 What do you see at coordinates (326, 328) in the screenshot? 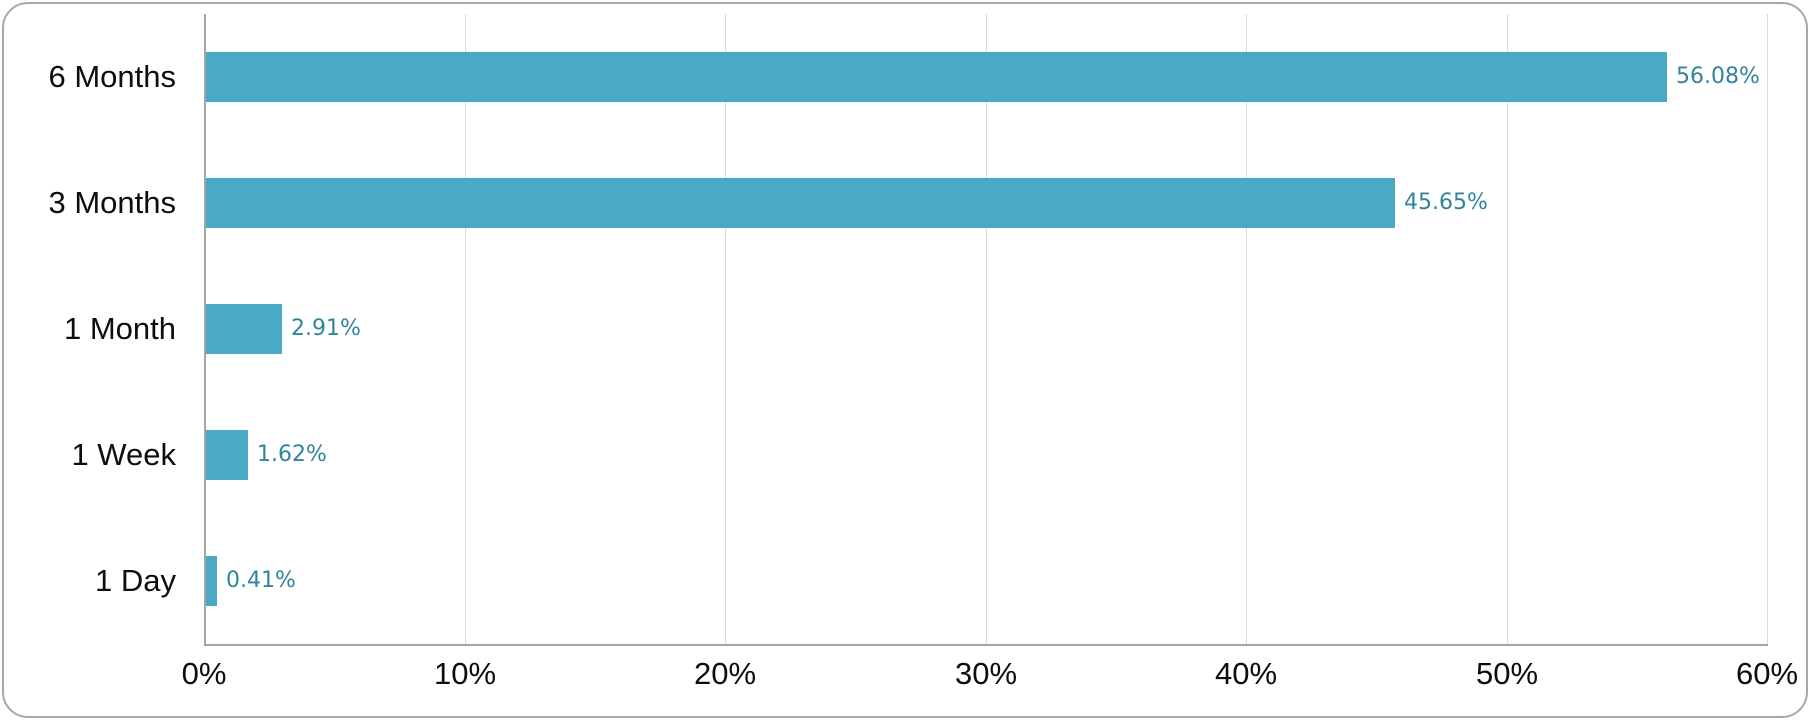
I see `bar-value-label: 2.91%` at bounding box center [326, 328].